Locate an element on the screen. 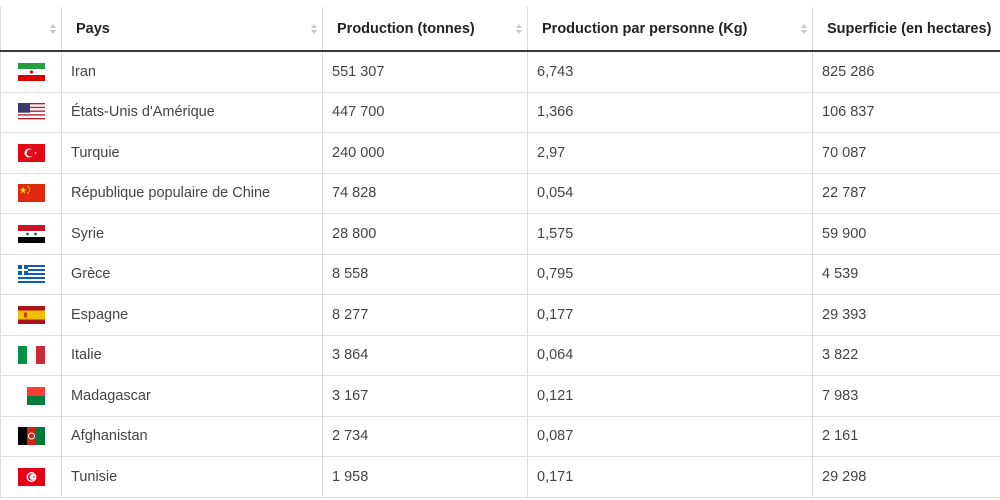 This screenshot has height=500, width=1000. area-cell: 70 087 is located at coordinates (906, 153).